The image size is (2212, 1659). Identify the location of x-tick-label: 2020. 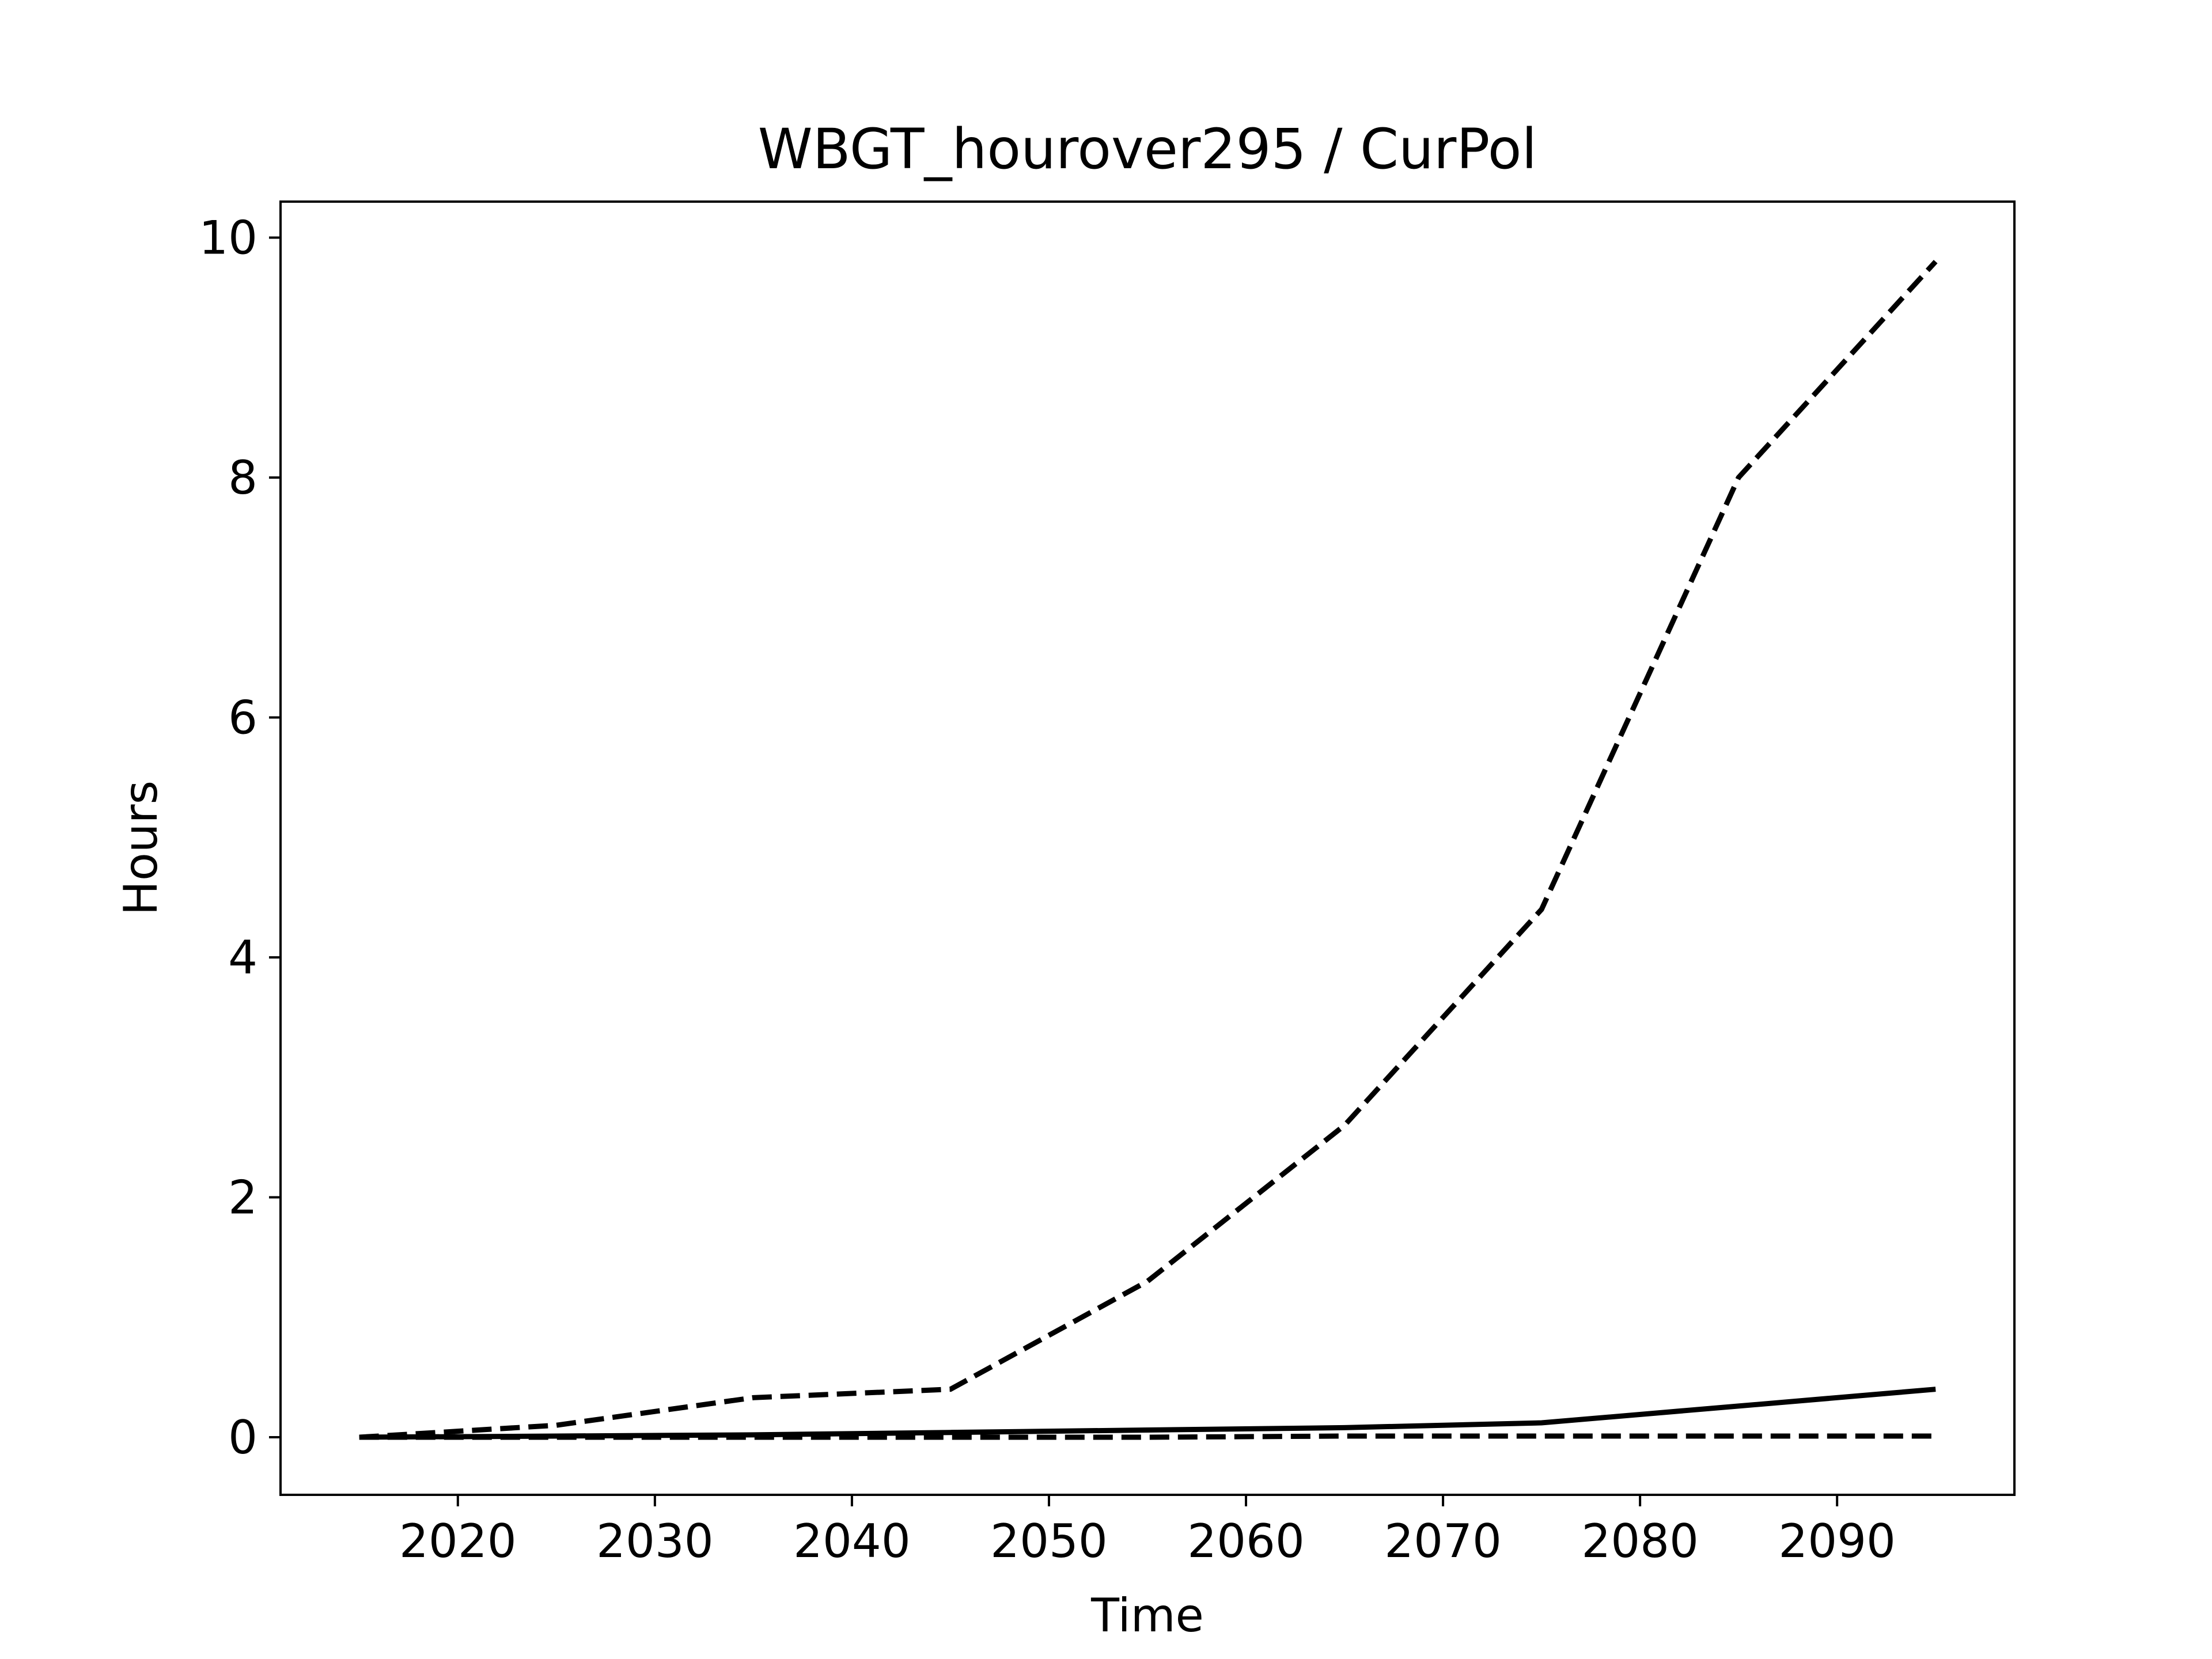
(458, 1541).